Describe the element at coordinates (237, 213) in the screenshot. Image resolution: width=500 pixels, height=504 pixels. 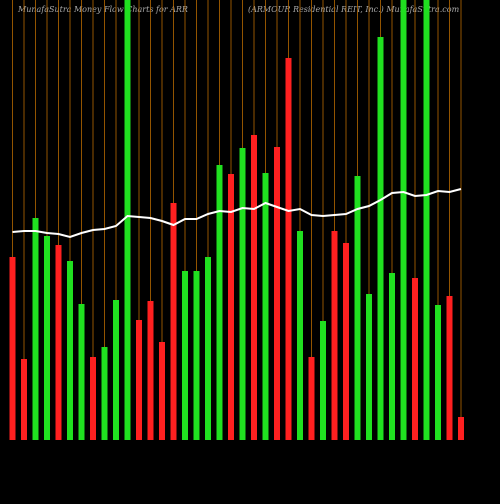
I see `line` at that location.